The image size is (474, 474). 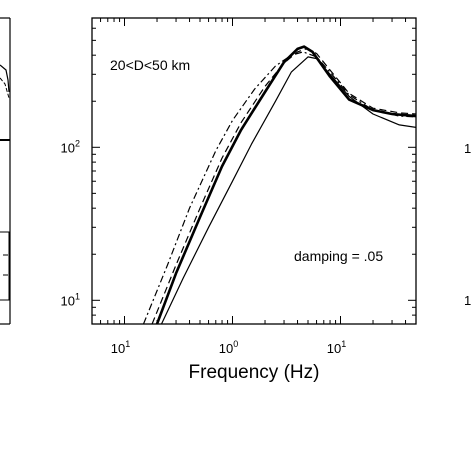 What do you see at coordinates (228, 347) in the screenshot?
I see `x-tick-label: 10⁰` at bounding box center [228, 347].